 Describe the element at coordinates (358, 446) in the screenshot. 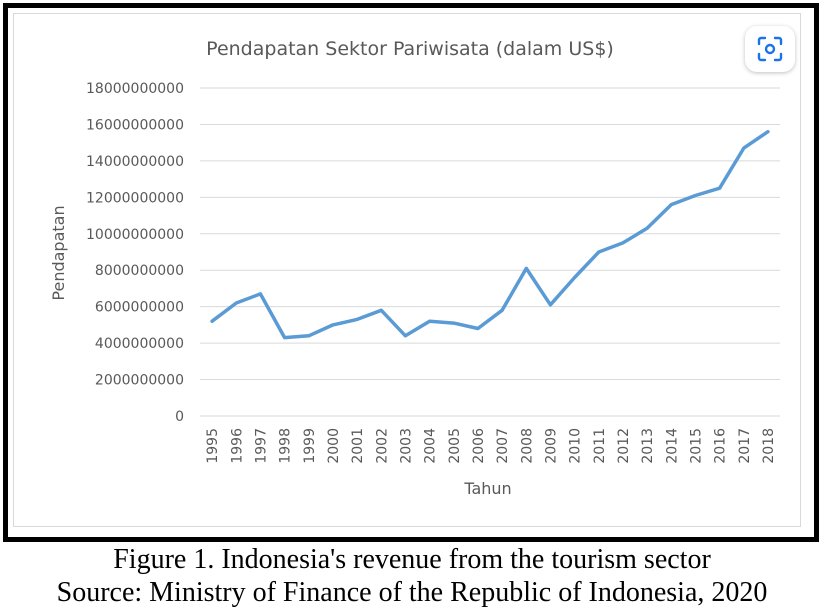

I see `x-tick-label: 2001` at that location.